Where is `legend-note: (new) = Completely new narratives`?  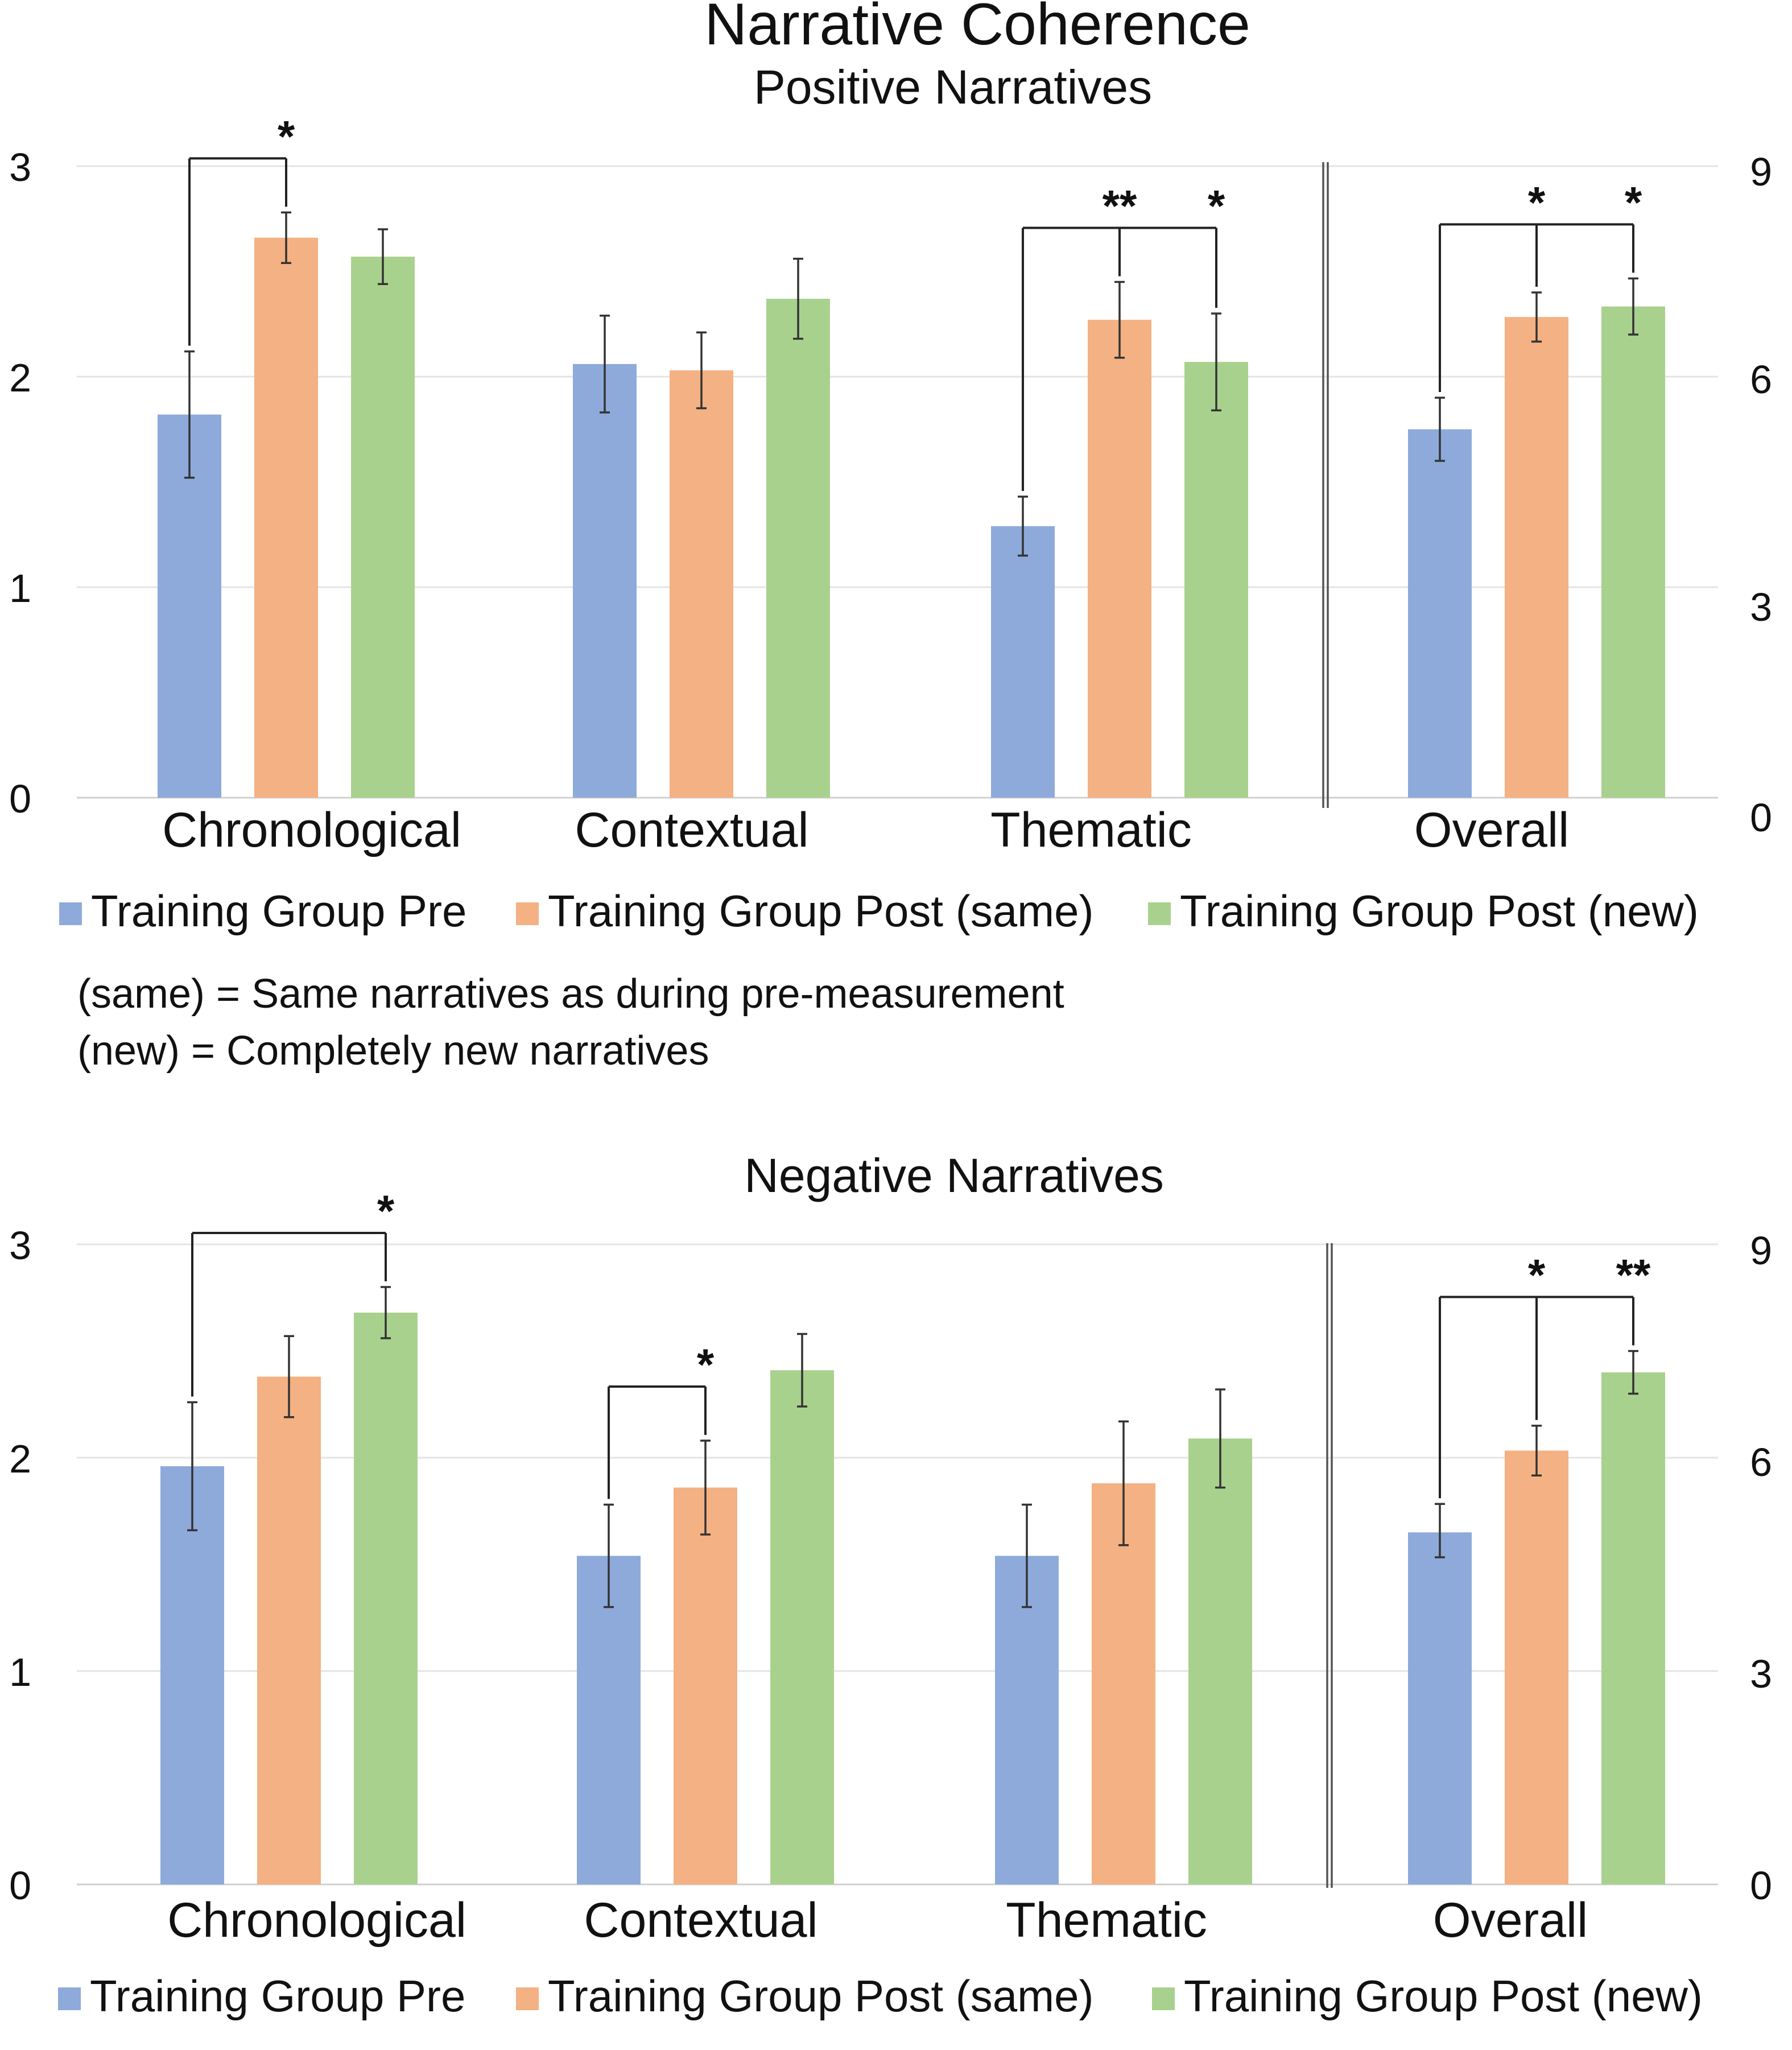
legend-note: (new) = Completely new narratives is located at coordinates (393, 1051).